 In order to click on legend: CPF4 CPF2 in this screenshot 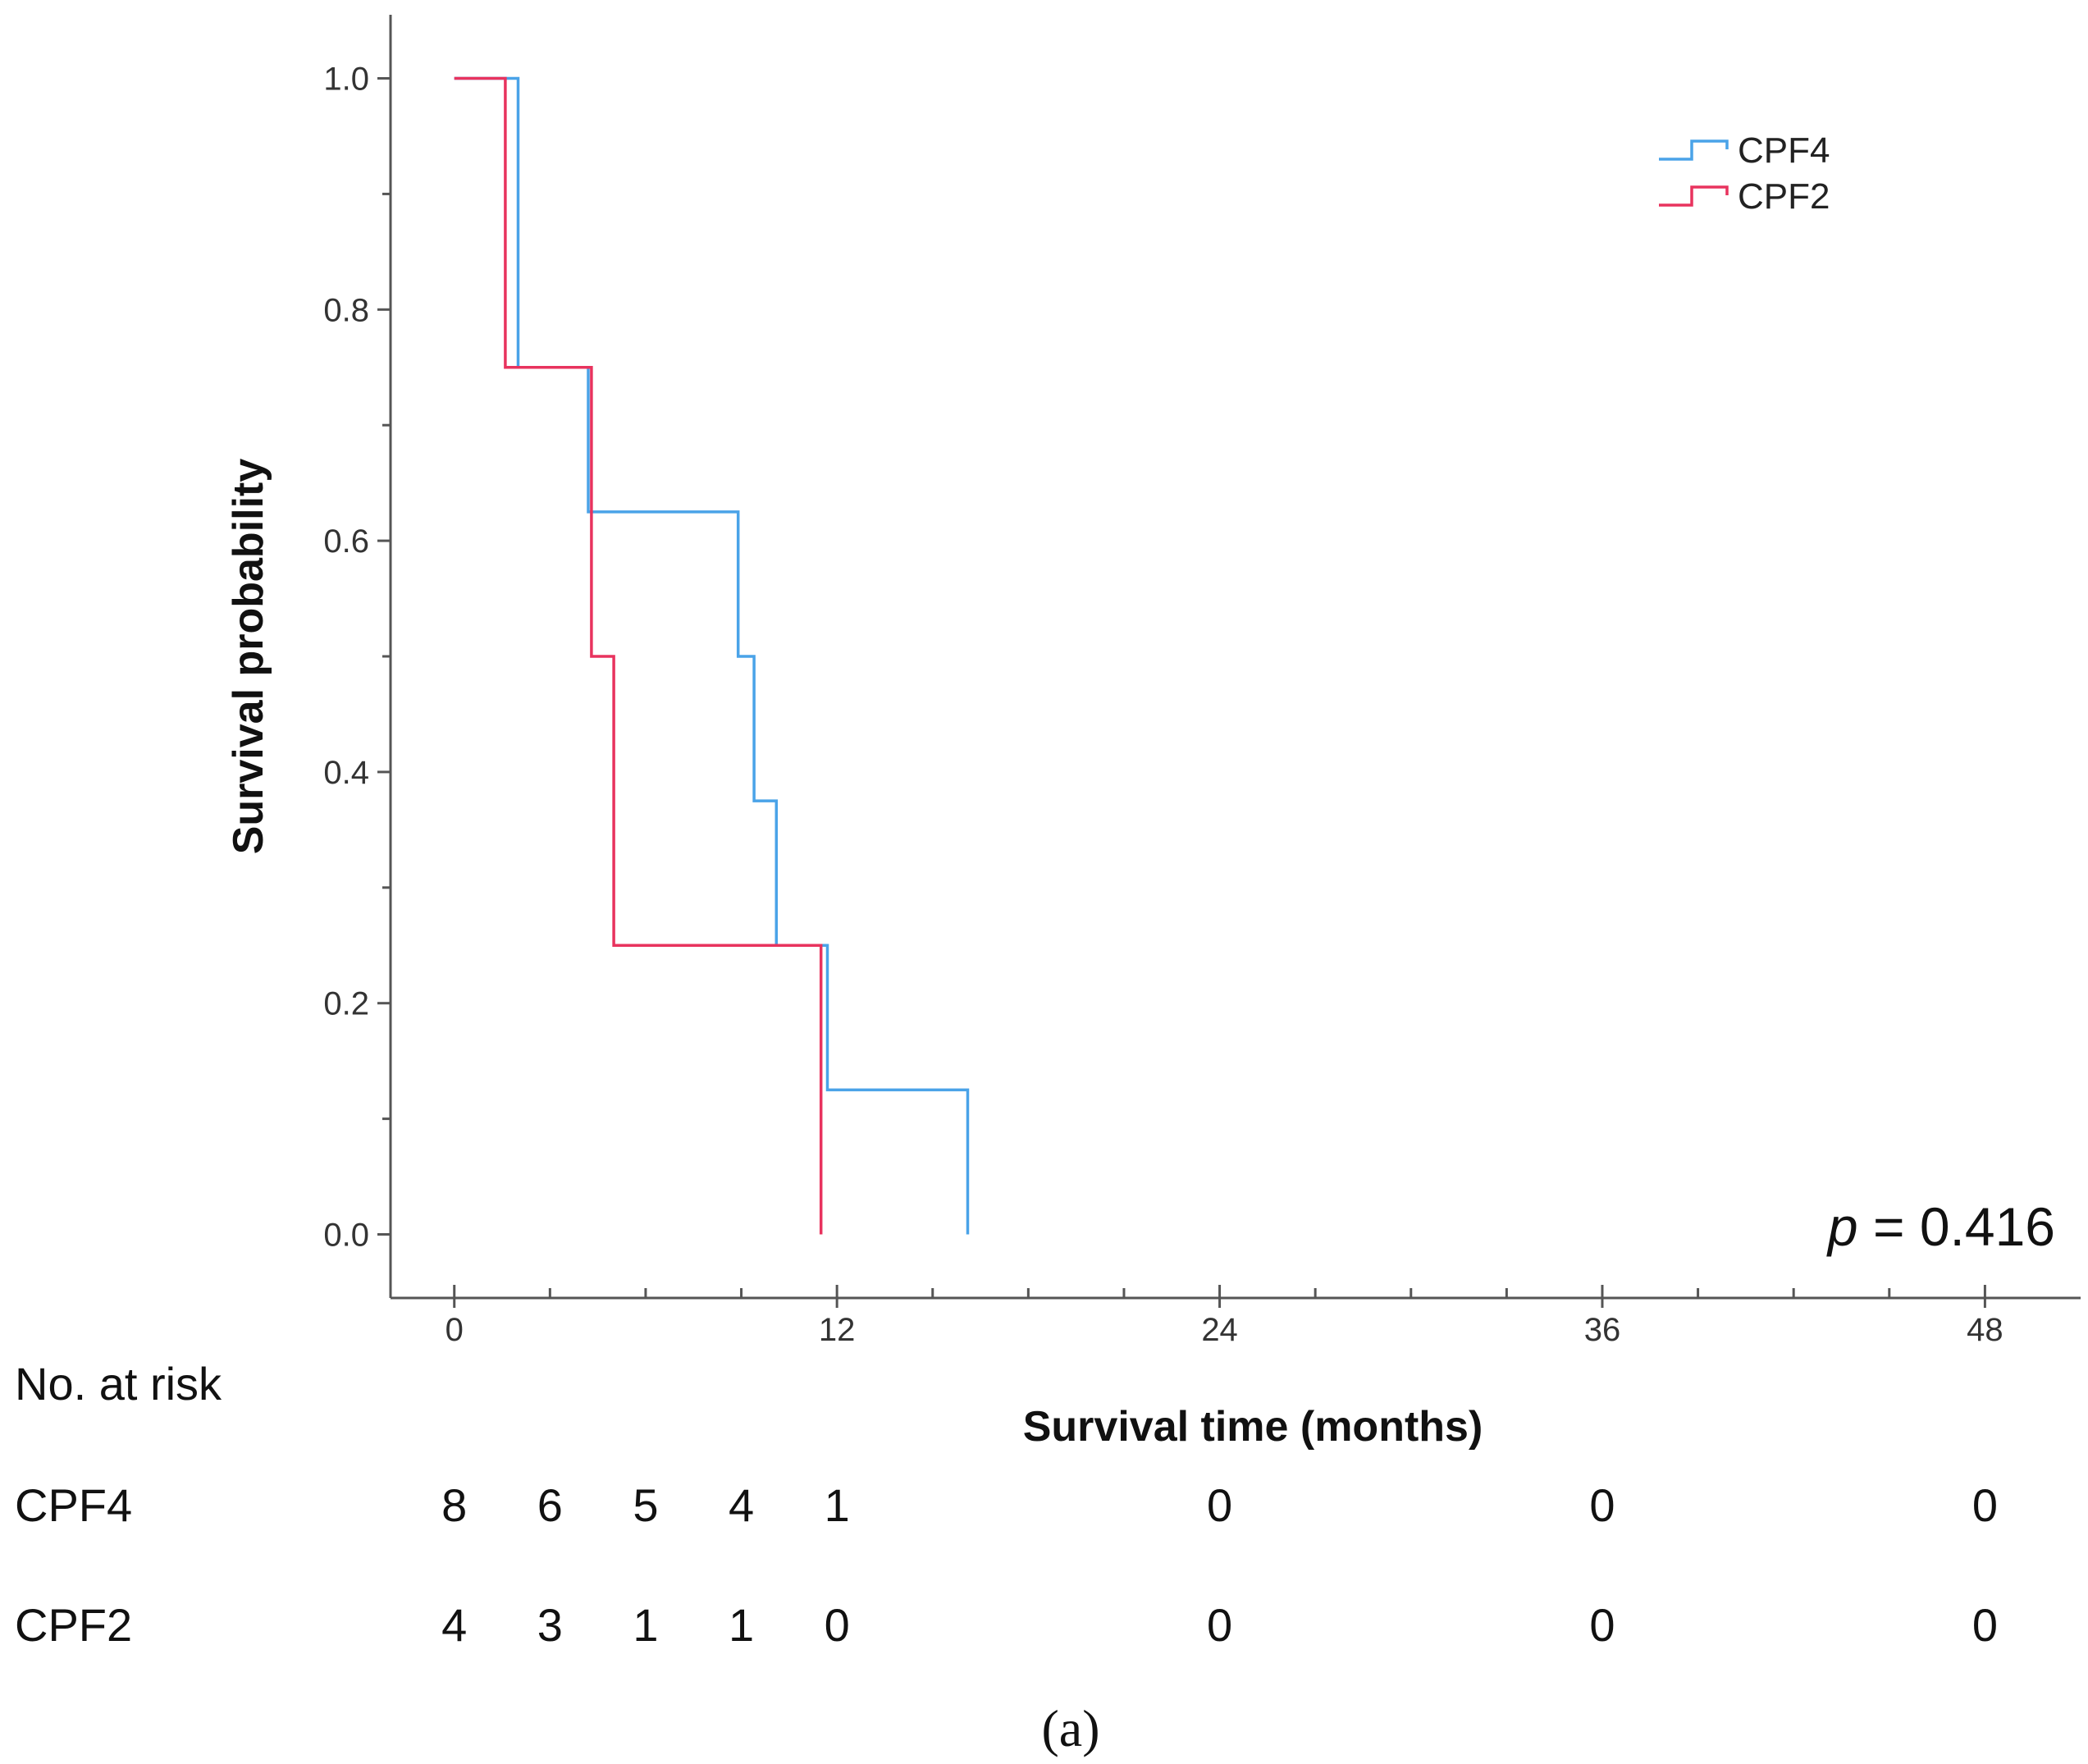, I will do `click(1744, 174)`.